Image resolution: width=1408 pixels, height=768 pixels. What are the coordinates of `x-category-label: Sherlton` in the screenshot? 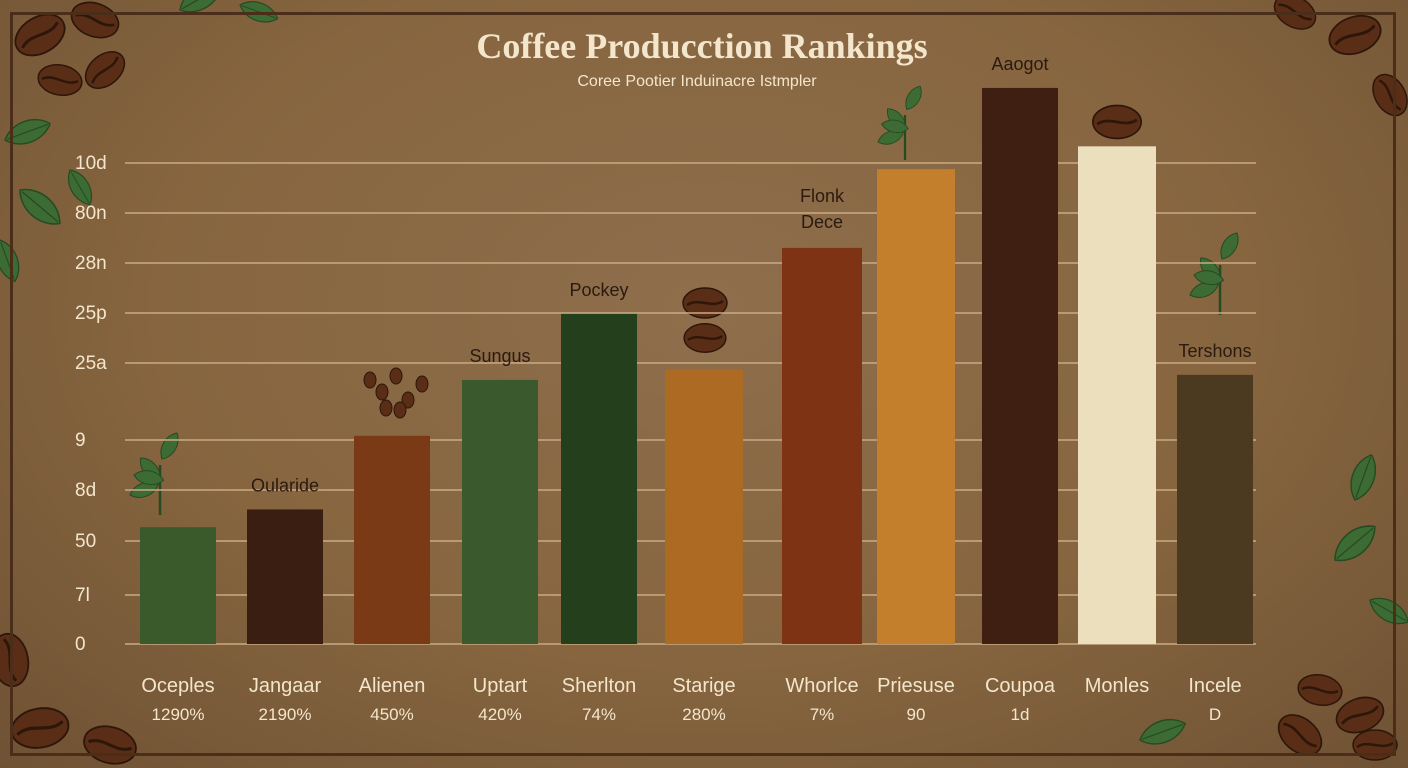 It's located at (599, 686).